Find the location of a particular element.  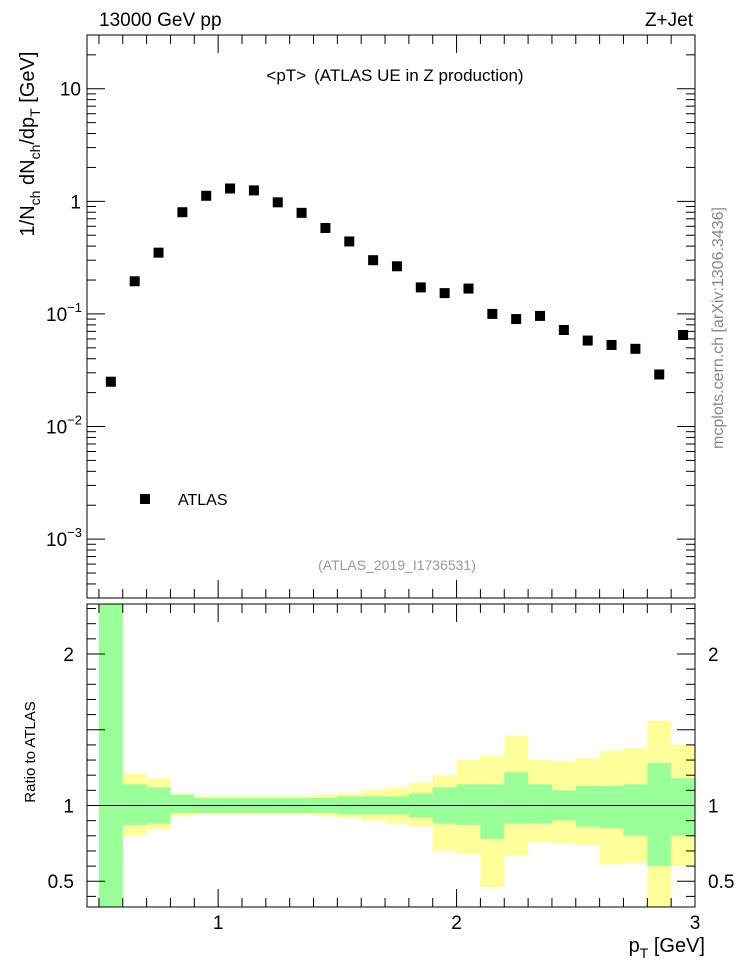

xlabel-sub: T is located at coordinates (644, 953).